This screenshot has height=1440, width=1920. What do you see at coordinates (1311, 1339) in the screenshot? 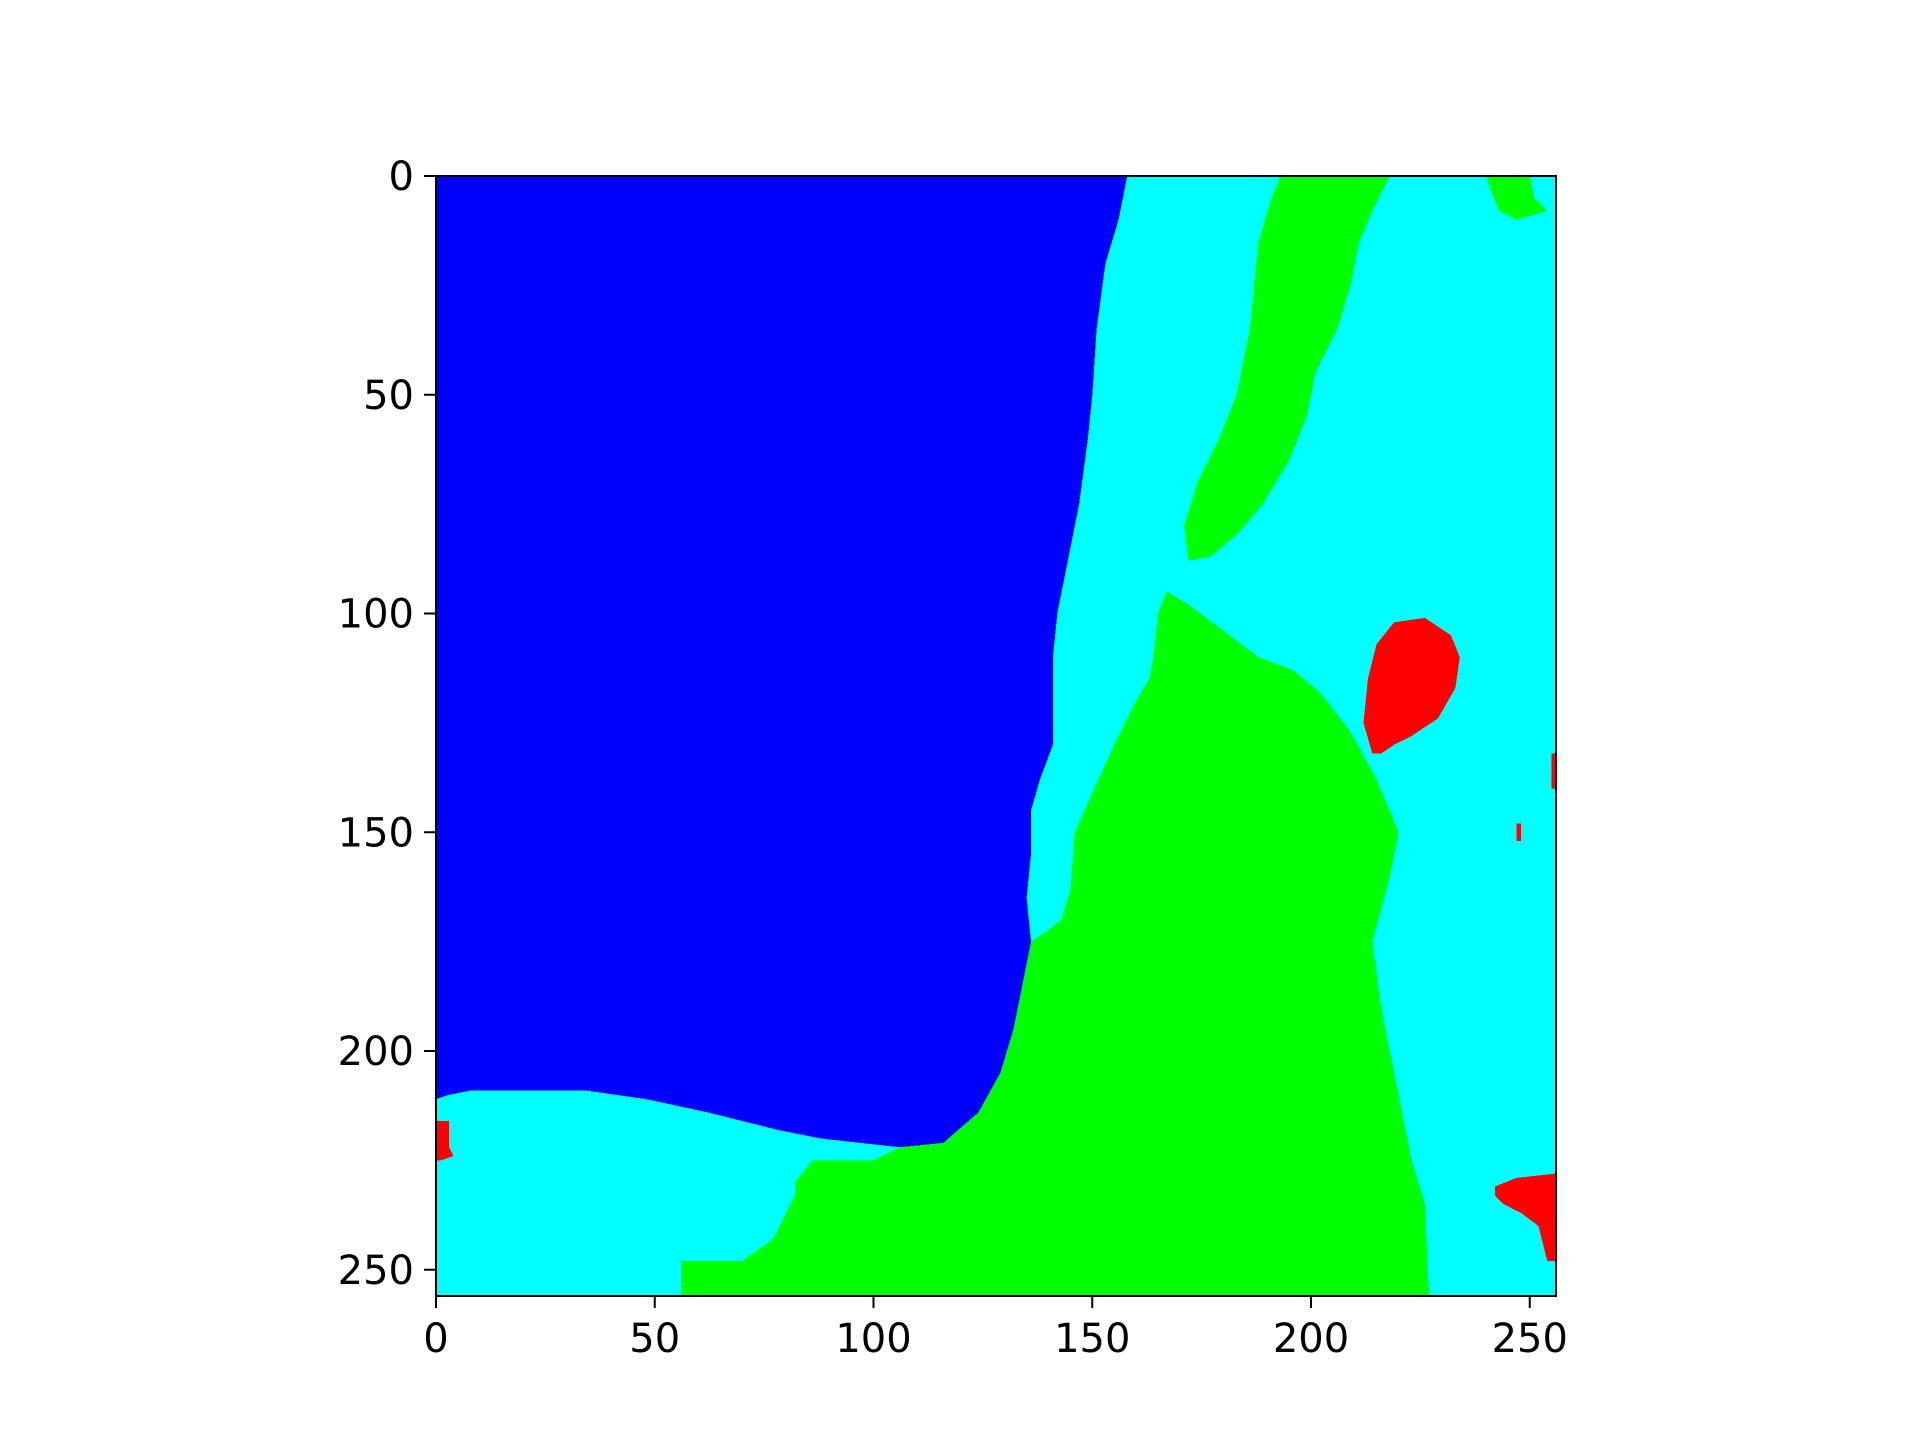
I see `x-tick-label: 200` at bounding box center [1311, 1339].